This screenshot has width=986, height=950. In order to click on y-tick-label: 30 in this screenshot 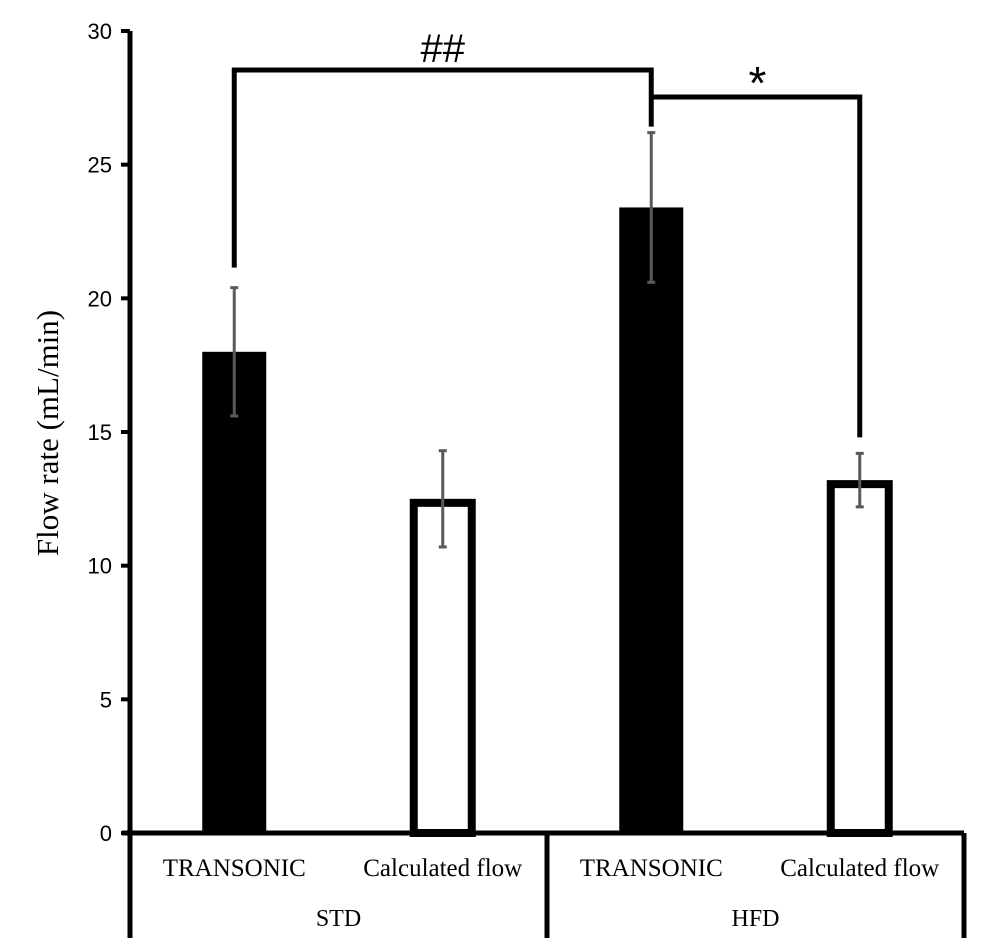, I will do `click(100, 31)`.